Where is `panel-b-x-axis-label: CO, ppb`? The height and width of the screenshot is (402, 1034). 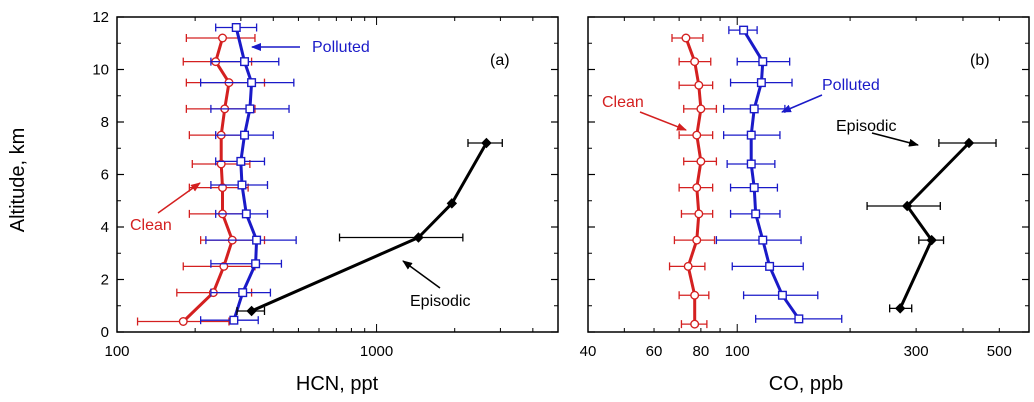
panel-b-x-axis-label: CO, ppb is located at coordinates (806, 384).